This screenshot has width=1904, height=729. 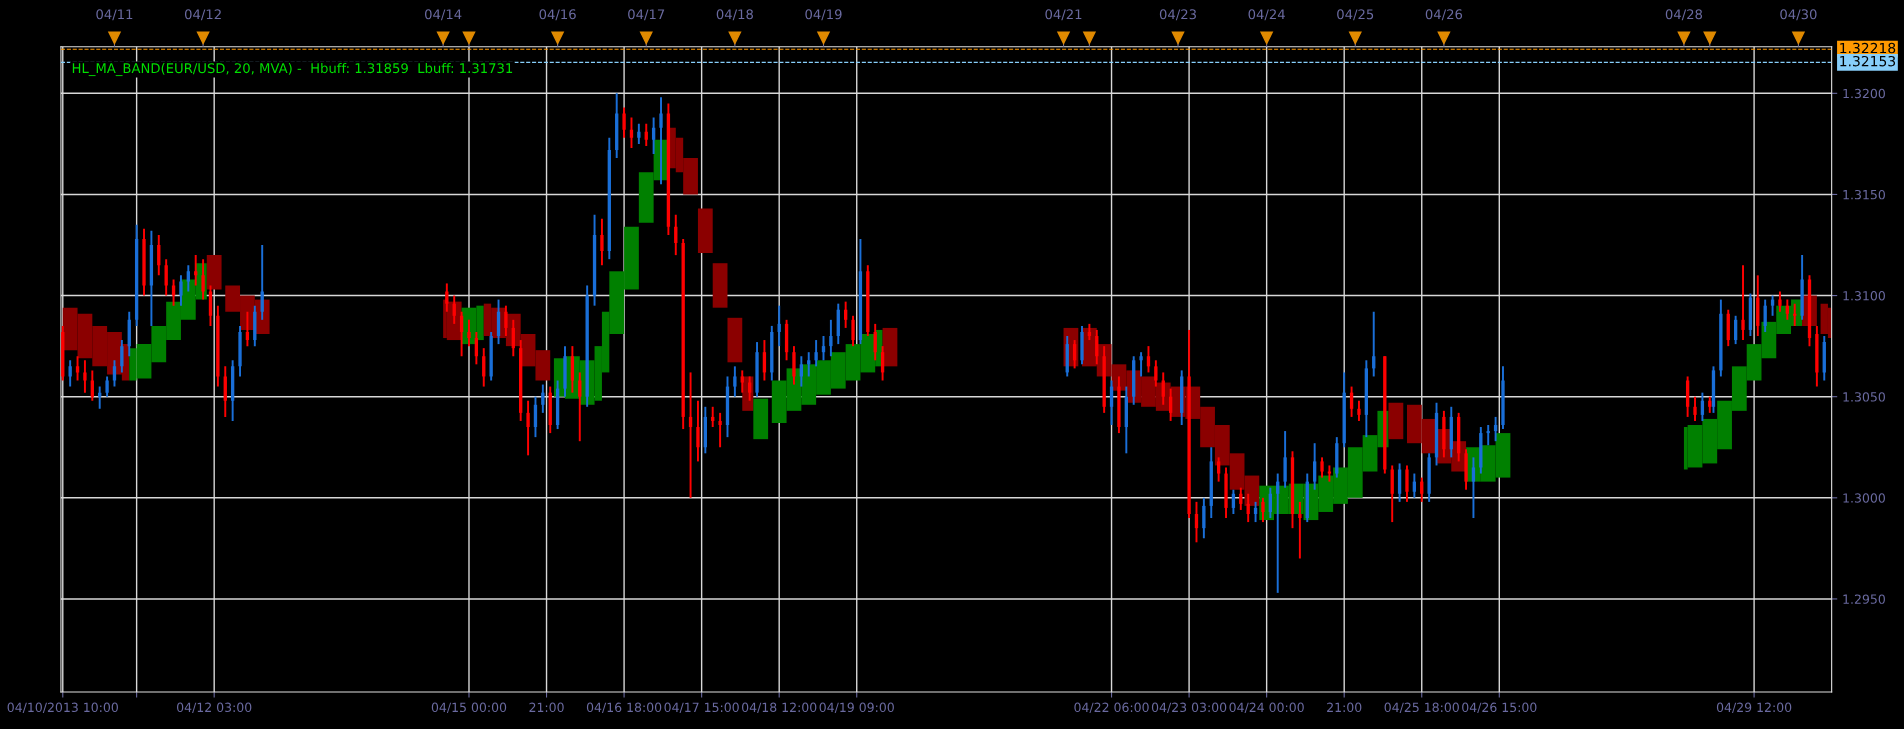 I want to click on x2-tick-label: 04/18, so click(x=734, y=15).